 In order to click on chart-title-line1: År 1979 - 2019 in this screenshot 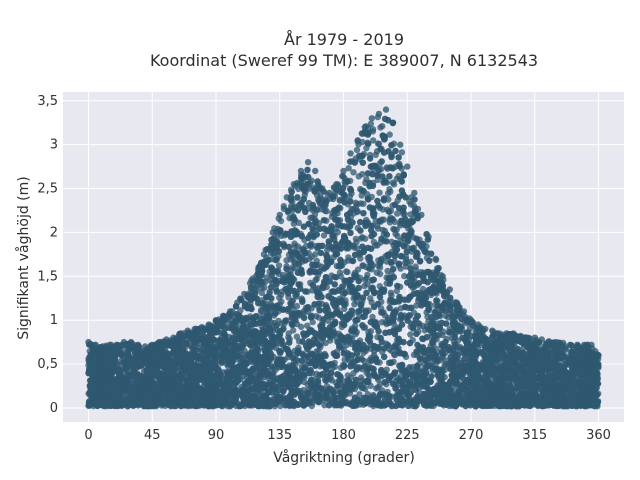, I will do `click(344, 39)`.